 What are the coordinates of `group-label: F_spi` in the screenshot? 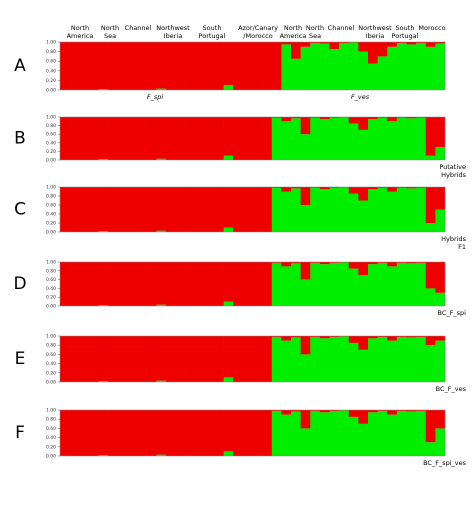 It's located at (155, 97).